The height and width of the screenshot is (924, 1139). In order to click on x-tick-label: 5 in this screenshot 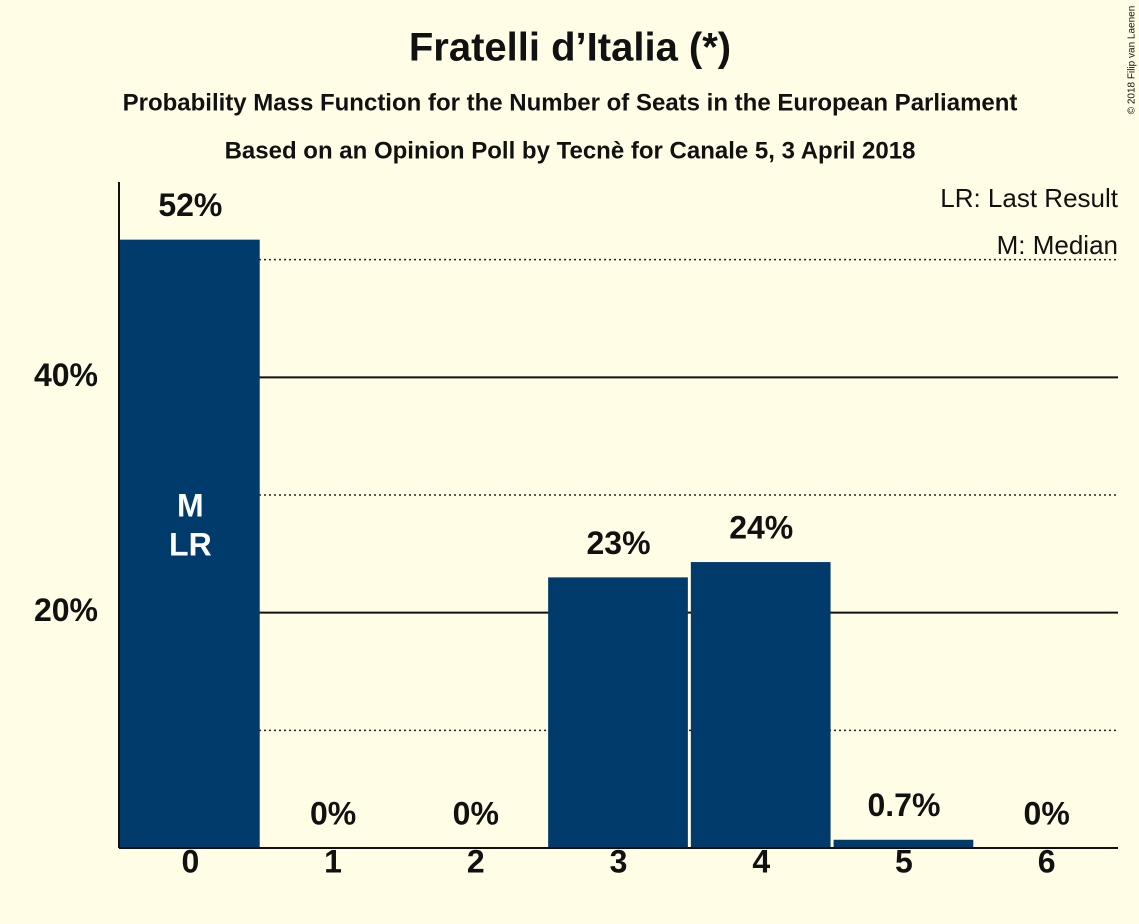, I will do `click(904, 861)`.